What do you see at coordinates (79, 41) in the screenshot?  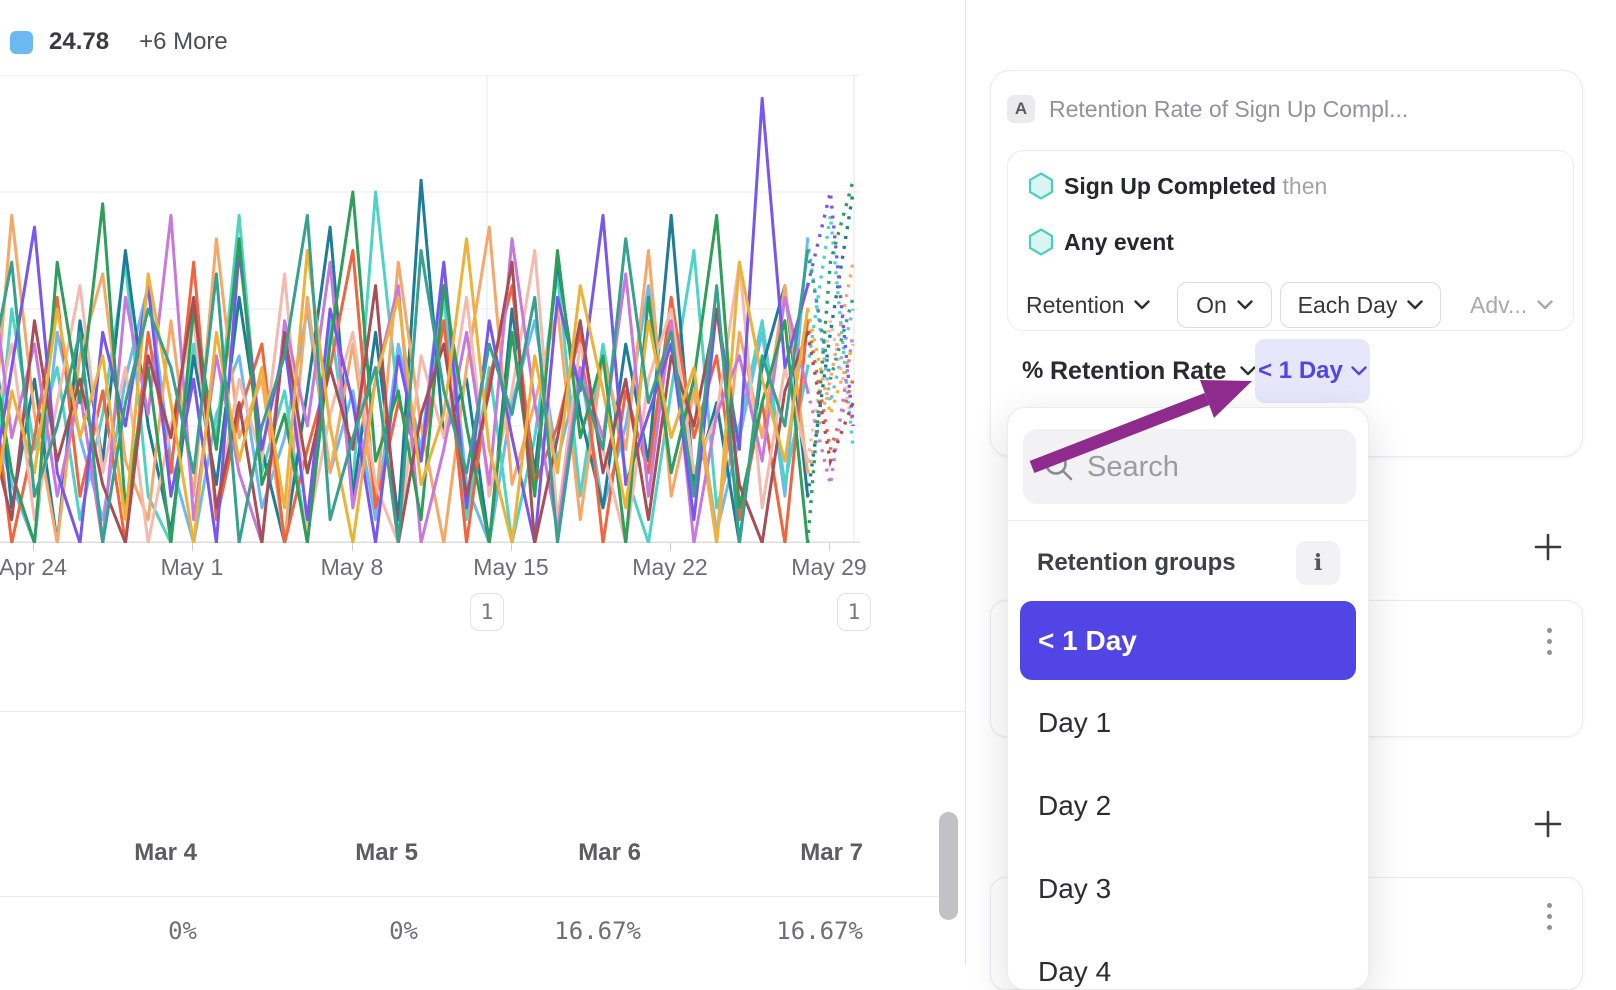 I see `legend-value: 24.78` at bounding box center [79, 41].